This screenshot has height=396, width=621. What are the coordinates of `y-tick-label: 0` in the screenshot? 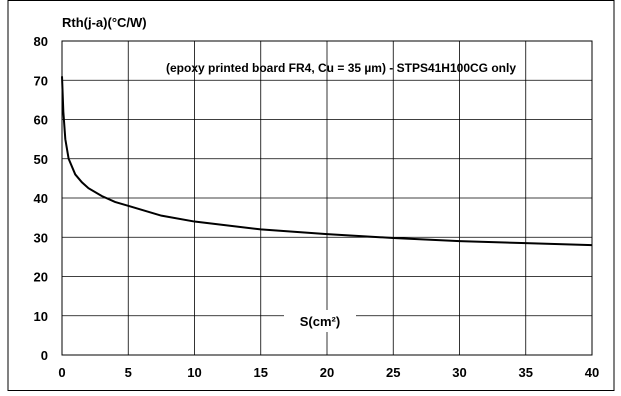 It's located at (44, 355).